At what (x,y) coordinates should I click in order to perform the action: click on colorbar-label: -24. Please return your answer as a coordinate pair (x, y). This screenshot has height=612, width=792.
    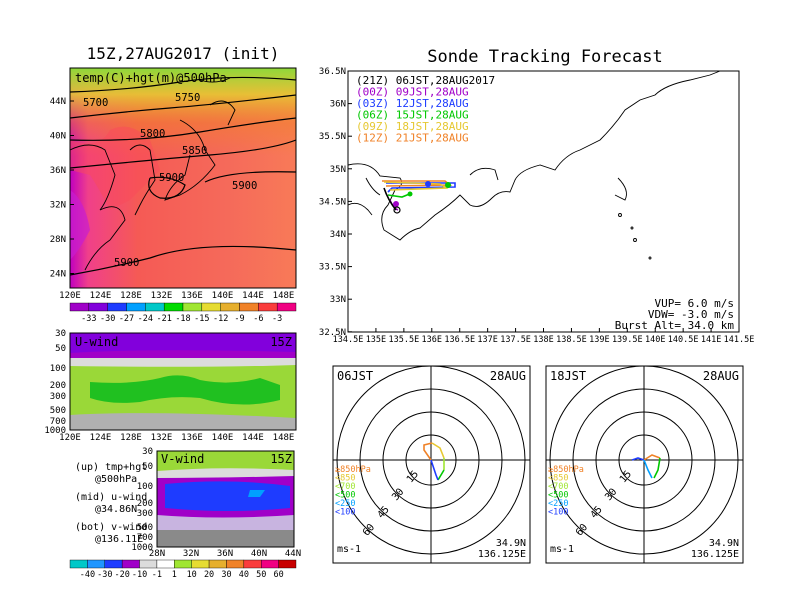
    Looking at the image, I should click on (145, 319).